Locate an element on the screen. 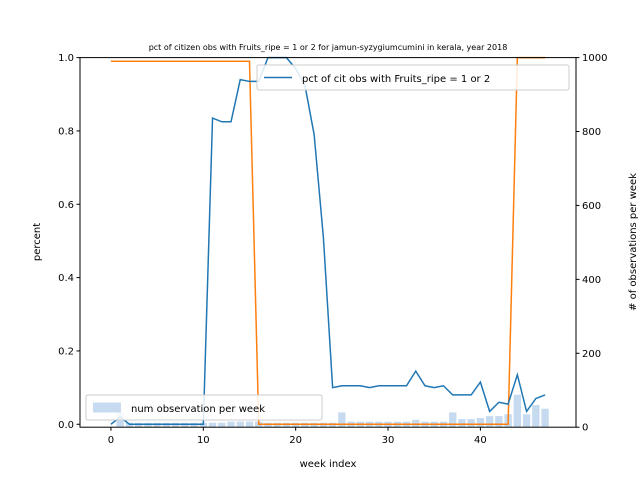 The image size is (640, 484). y-left-tick-label: 0.0 is located at coordinates (66, 425).